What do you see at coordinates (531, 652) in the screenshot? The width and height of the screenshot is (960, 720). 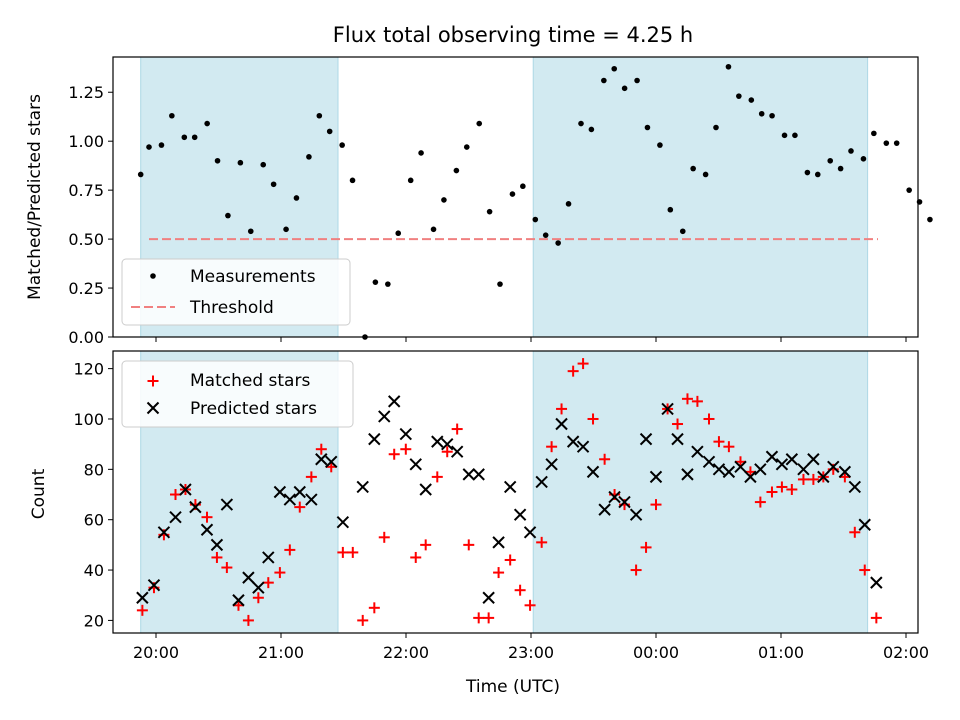 I see `x-tick-label-3: 23:00` at bounding box center [531, 652].